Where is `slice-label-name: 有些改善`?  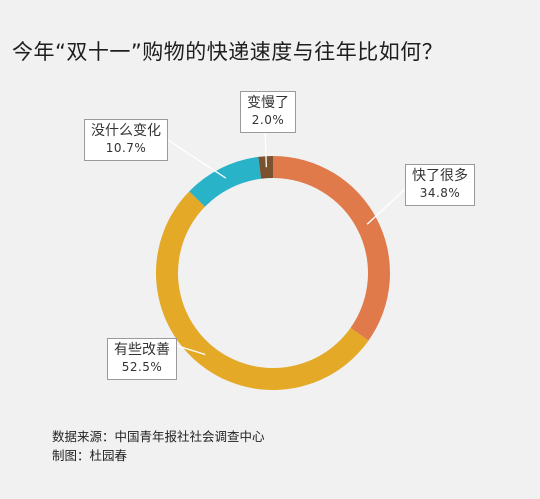 slice-label-name: 有些改善 is located at coordinates (142, 350).